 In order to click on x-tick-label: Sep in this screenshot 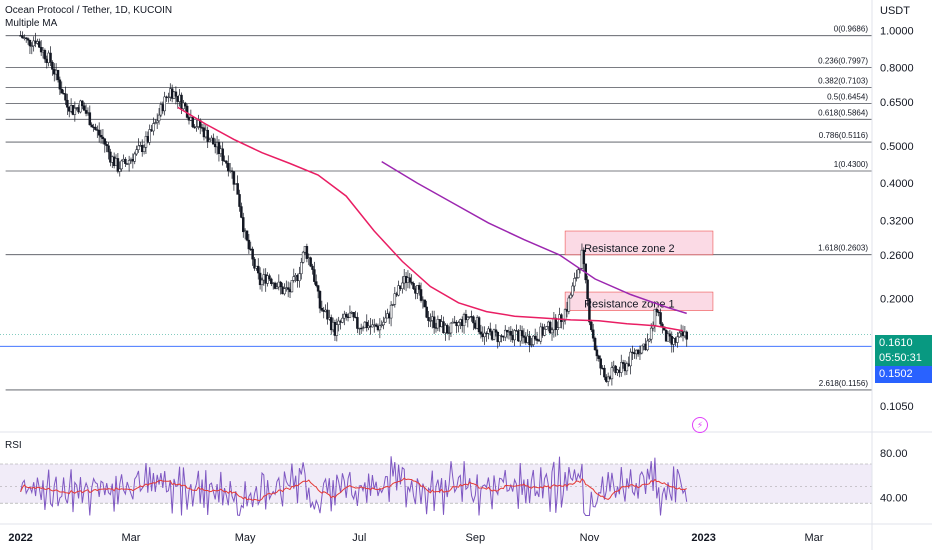, I will do `click(476, 538)`.